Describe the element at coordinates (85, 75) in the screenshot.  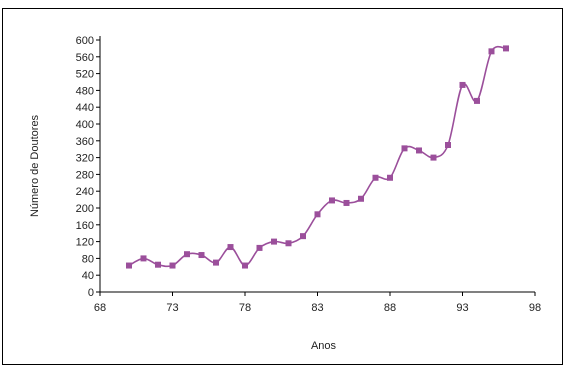
I see `y-tick-label: 520` at that location.